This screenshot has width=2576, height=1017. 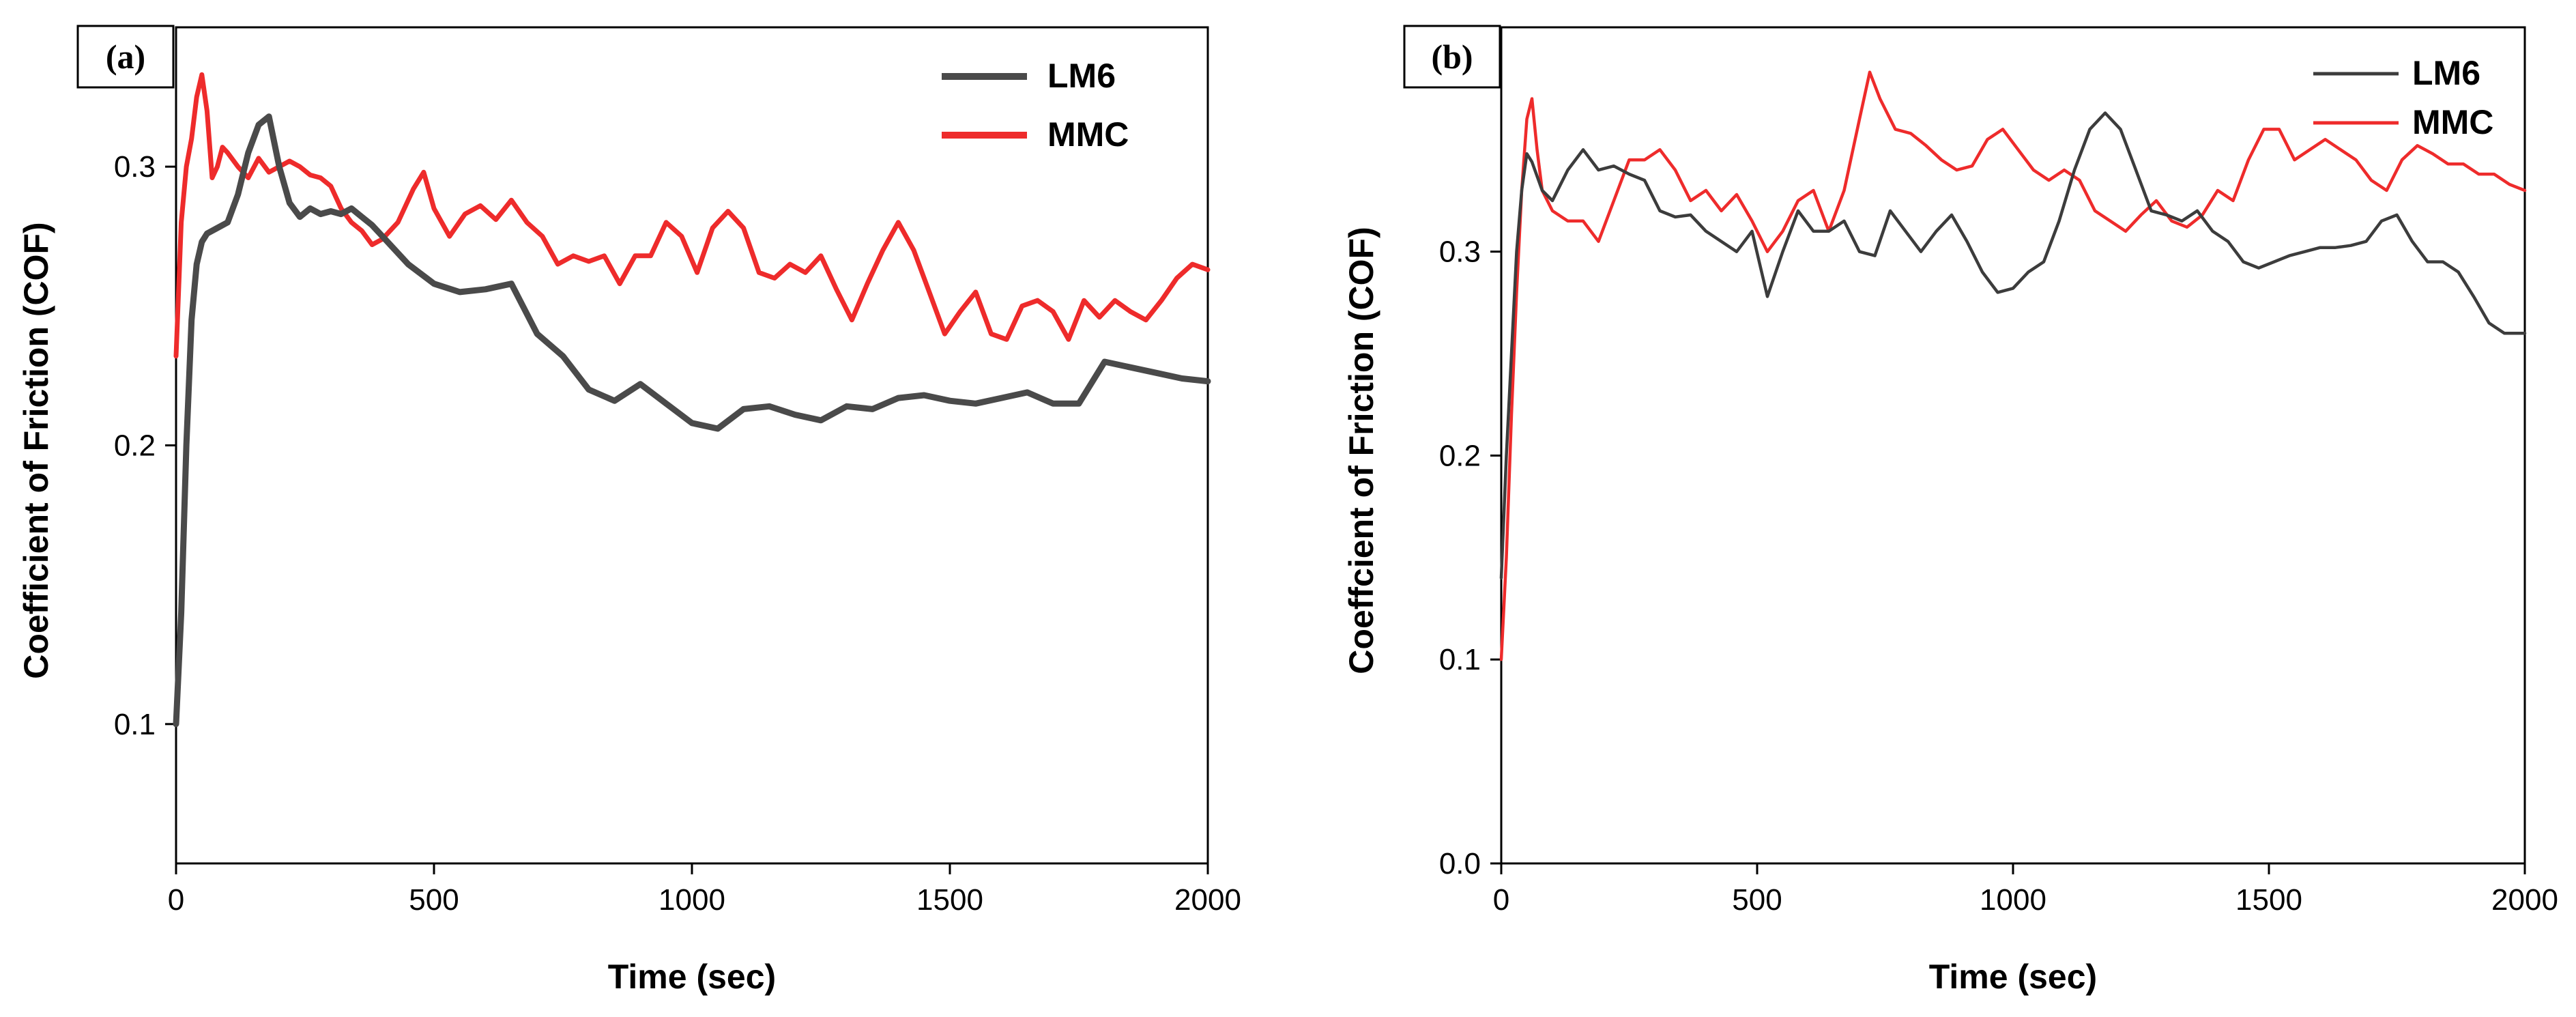 What do you see at coordinates (176, 900) in the screenshot?
I see `x-tick-label-a-0: 0` at bounding box center [176, 900].